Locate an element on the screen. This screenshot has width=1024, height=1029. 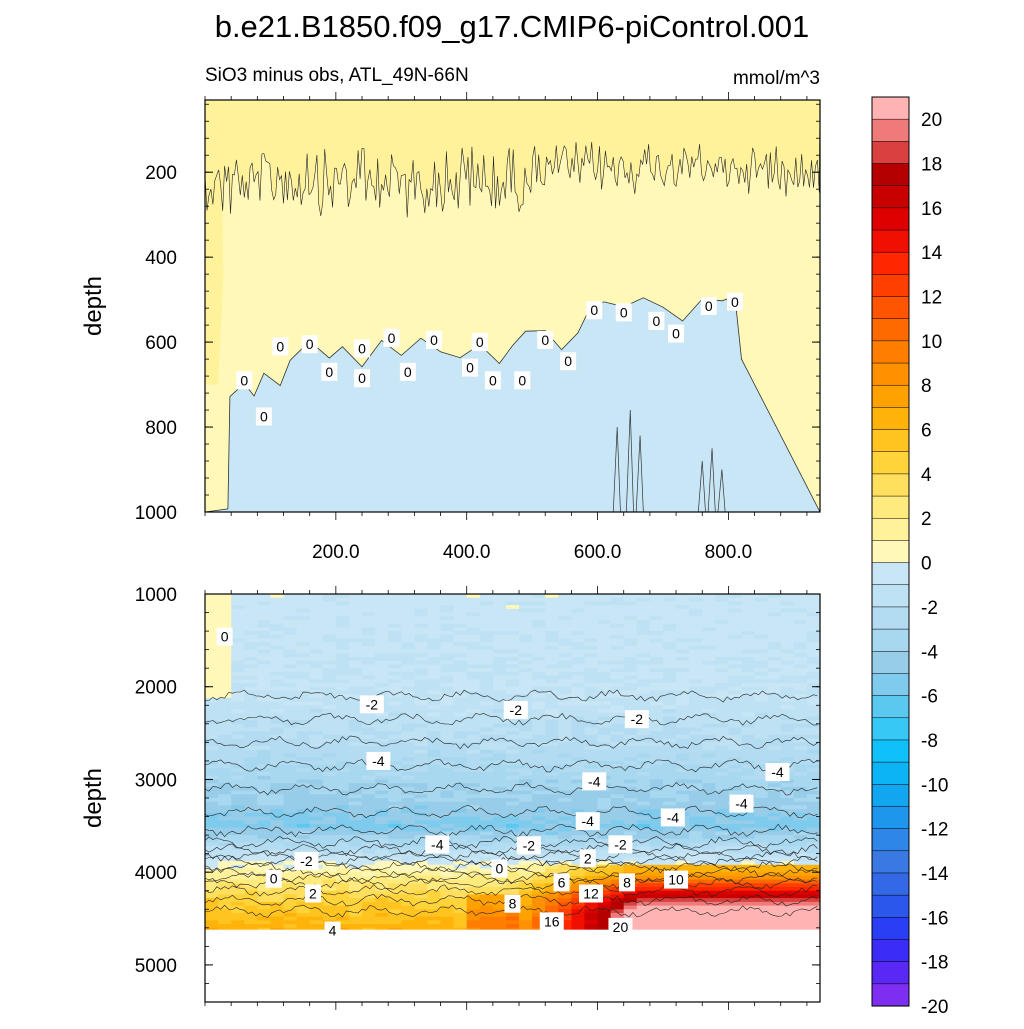
y-tick-label: 200 is located at coordinates (161, 173).